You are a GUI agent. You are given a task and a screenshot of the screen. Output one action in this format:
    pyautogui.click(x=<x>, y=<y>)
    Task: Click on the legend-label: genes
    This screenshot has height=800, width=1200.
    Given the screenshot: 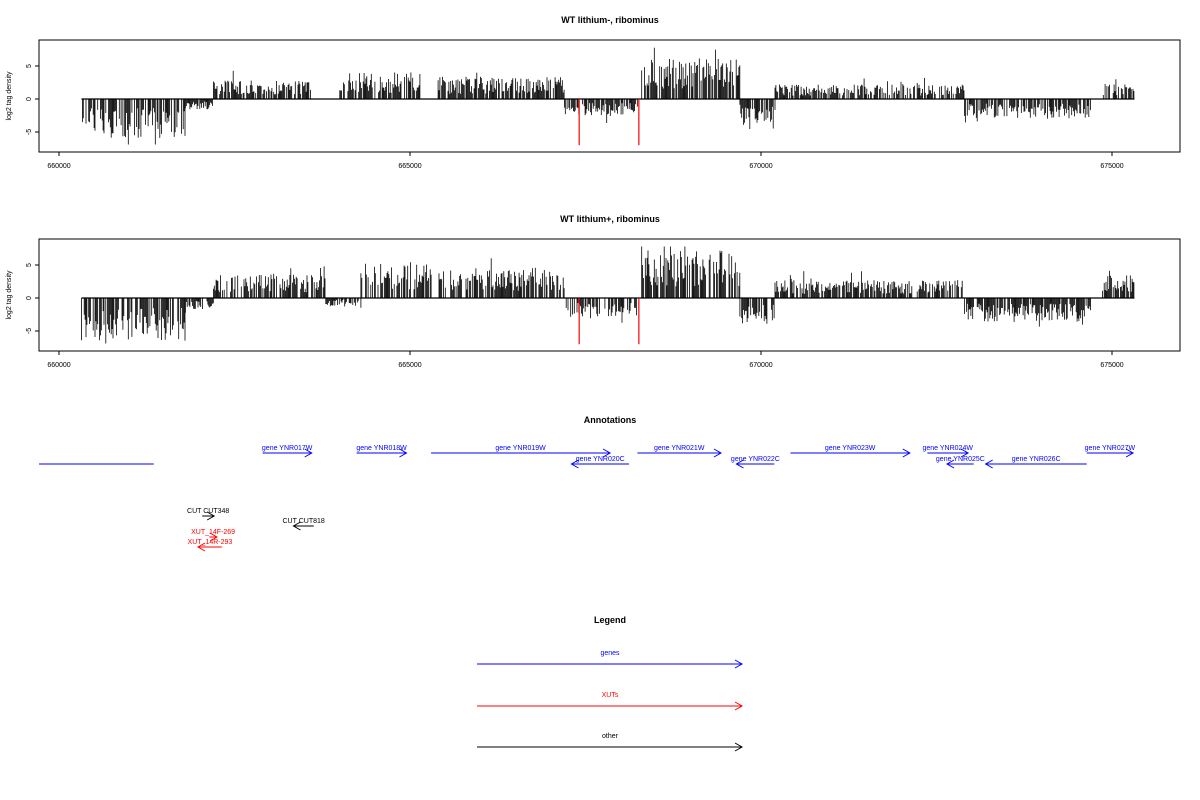 What is the action you would take?
    pyautogui.click(x=610, y=653)
    